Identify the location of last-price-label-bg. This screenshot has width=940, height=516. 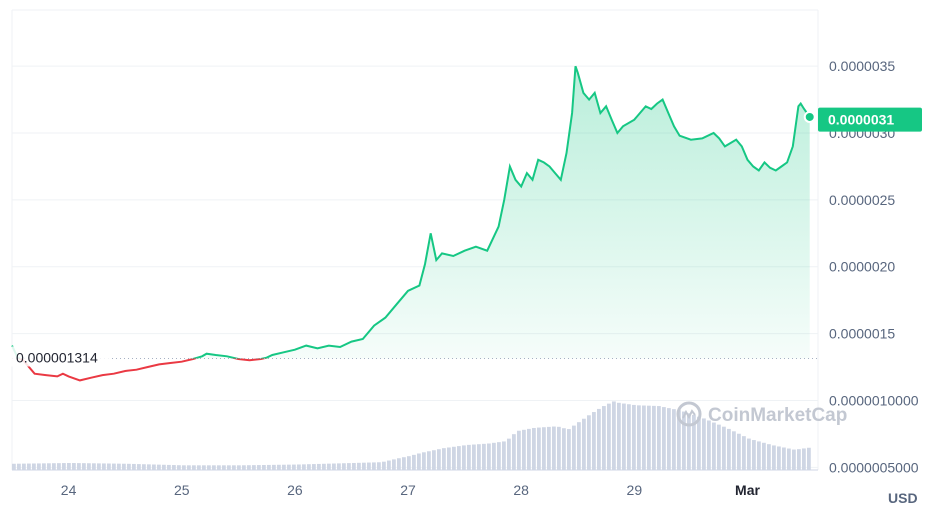
(870, 119).